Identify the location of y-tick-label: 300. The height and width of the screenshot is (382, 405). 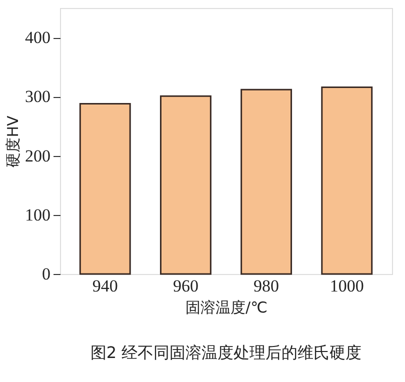
(37, 96).